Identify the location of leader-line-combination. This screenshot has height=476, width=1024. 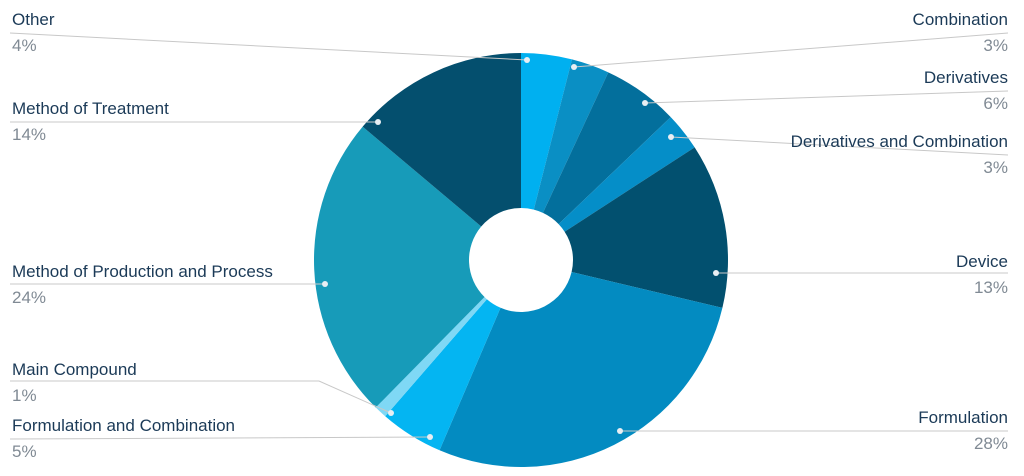
(791, 50).